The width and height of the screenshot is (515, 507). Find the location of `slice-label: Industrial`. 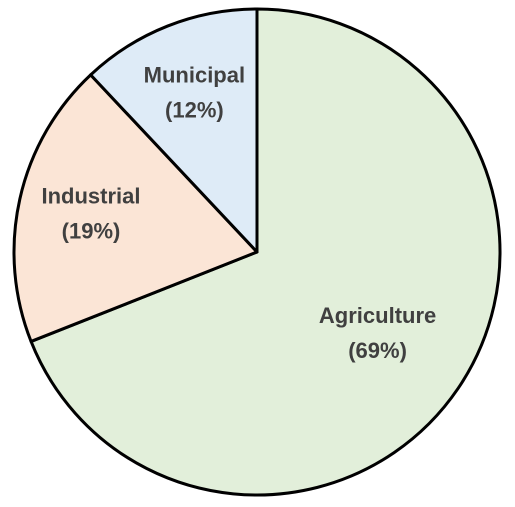

slice-label: Industrial is located at coordinates (90, 196).